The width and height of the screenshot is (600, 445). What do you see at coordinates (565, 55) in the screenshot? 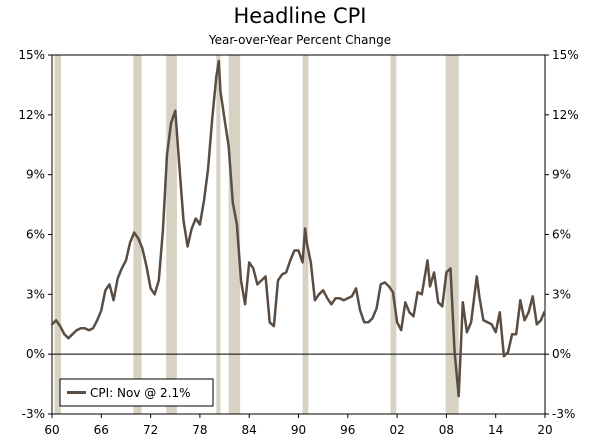
I see `y-tick-label-right: 15%` at bounding box center [565, 55].